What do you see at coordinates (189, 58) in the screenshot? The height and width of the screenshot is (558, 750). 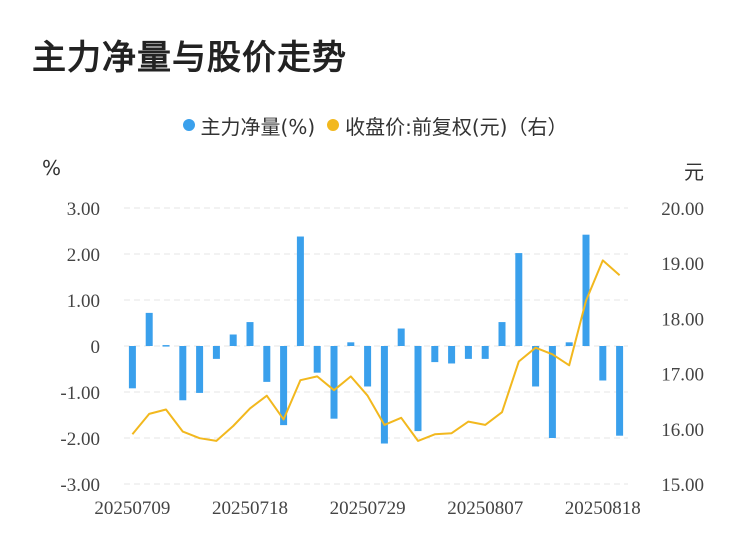 I see `page-title: 主力净量与股价走势` at bounding box center [189, 58].